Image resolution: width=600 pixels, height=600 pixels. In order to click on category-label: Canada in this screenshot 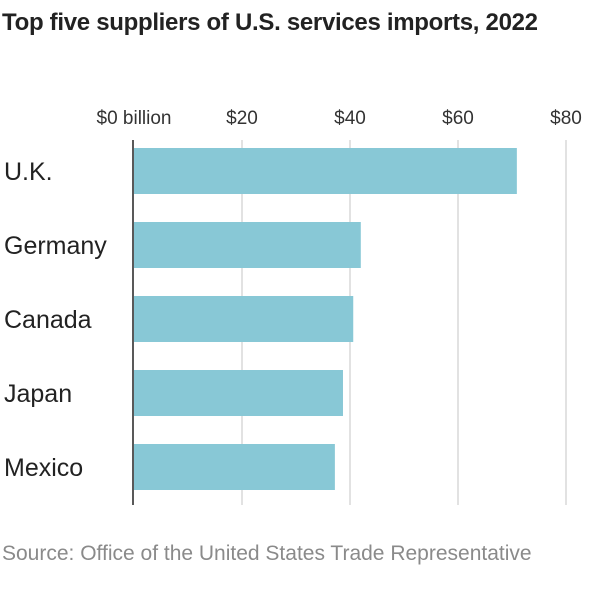, I will do `click(48, 320)`.